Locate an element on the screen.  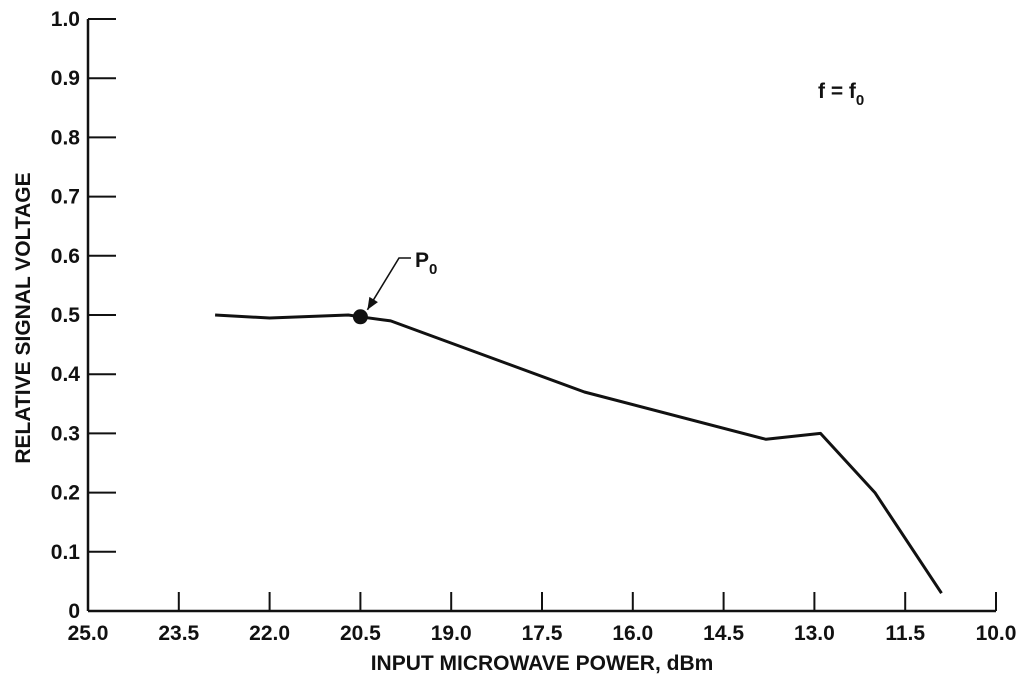
y-tick-label: 0 is located at coordinates (74, 611).